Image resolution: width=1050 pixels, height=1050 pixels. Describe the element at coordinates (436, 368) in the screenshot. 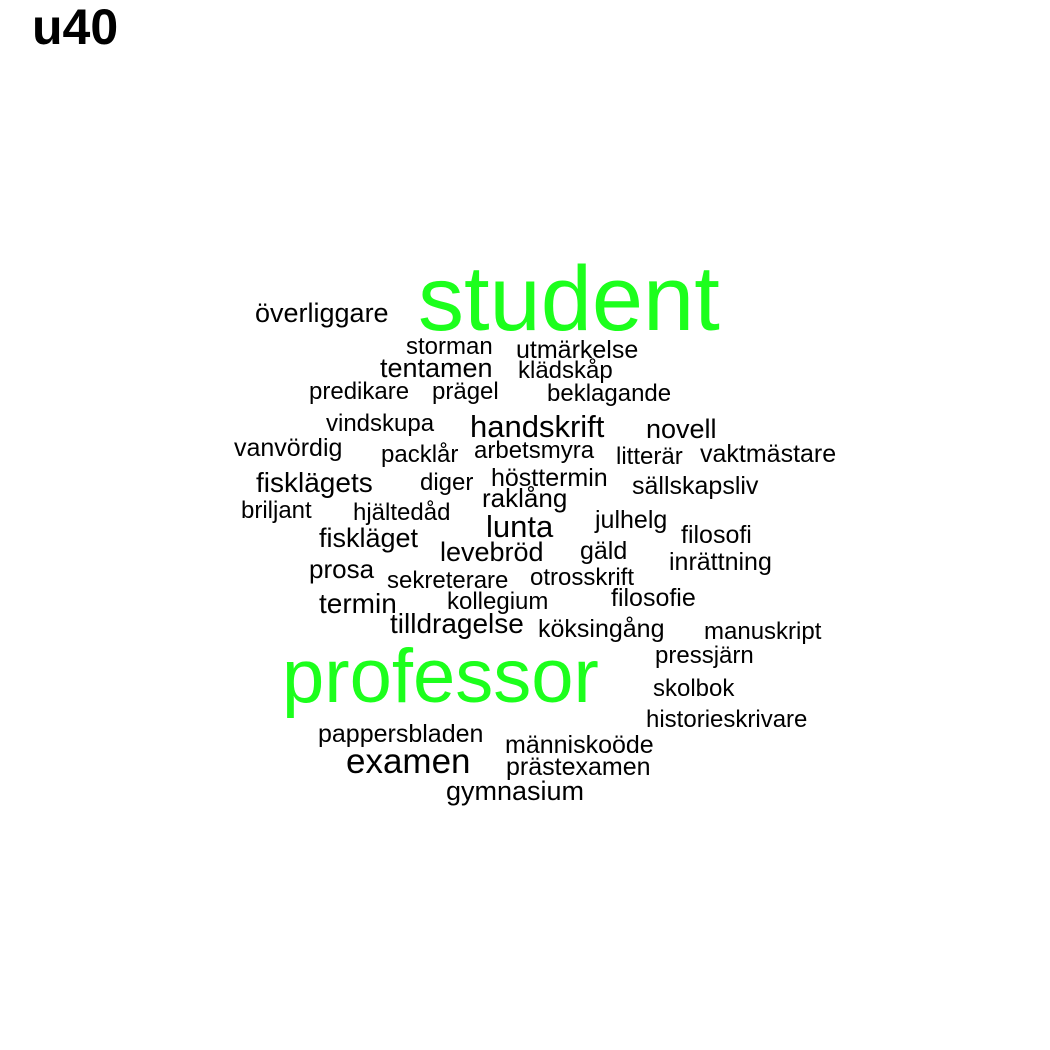

I see `cloud-word: tentamen` at that location.